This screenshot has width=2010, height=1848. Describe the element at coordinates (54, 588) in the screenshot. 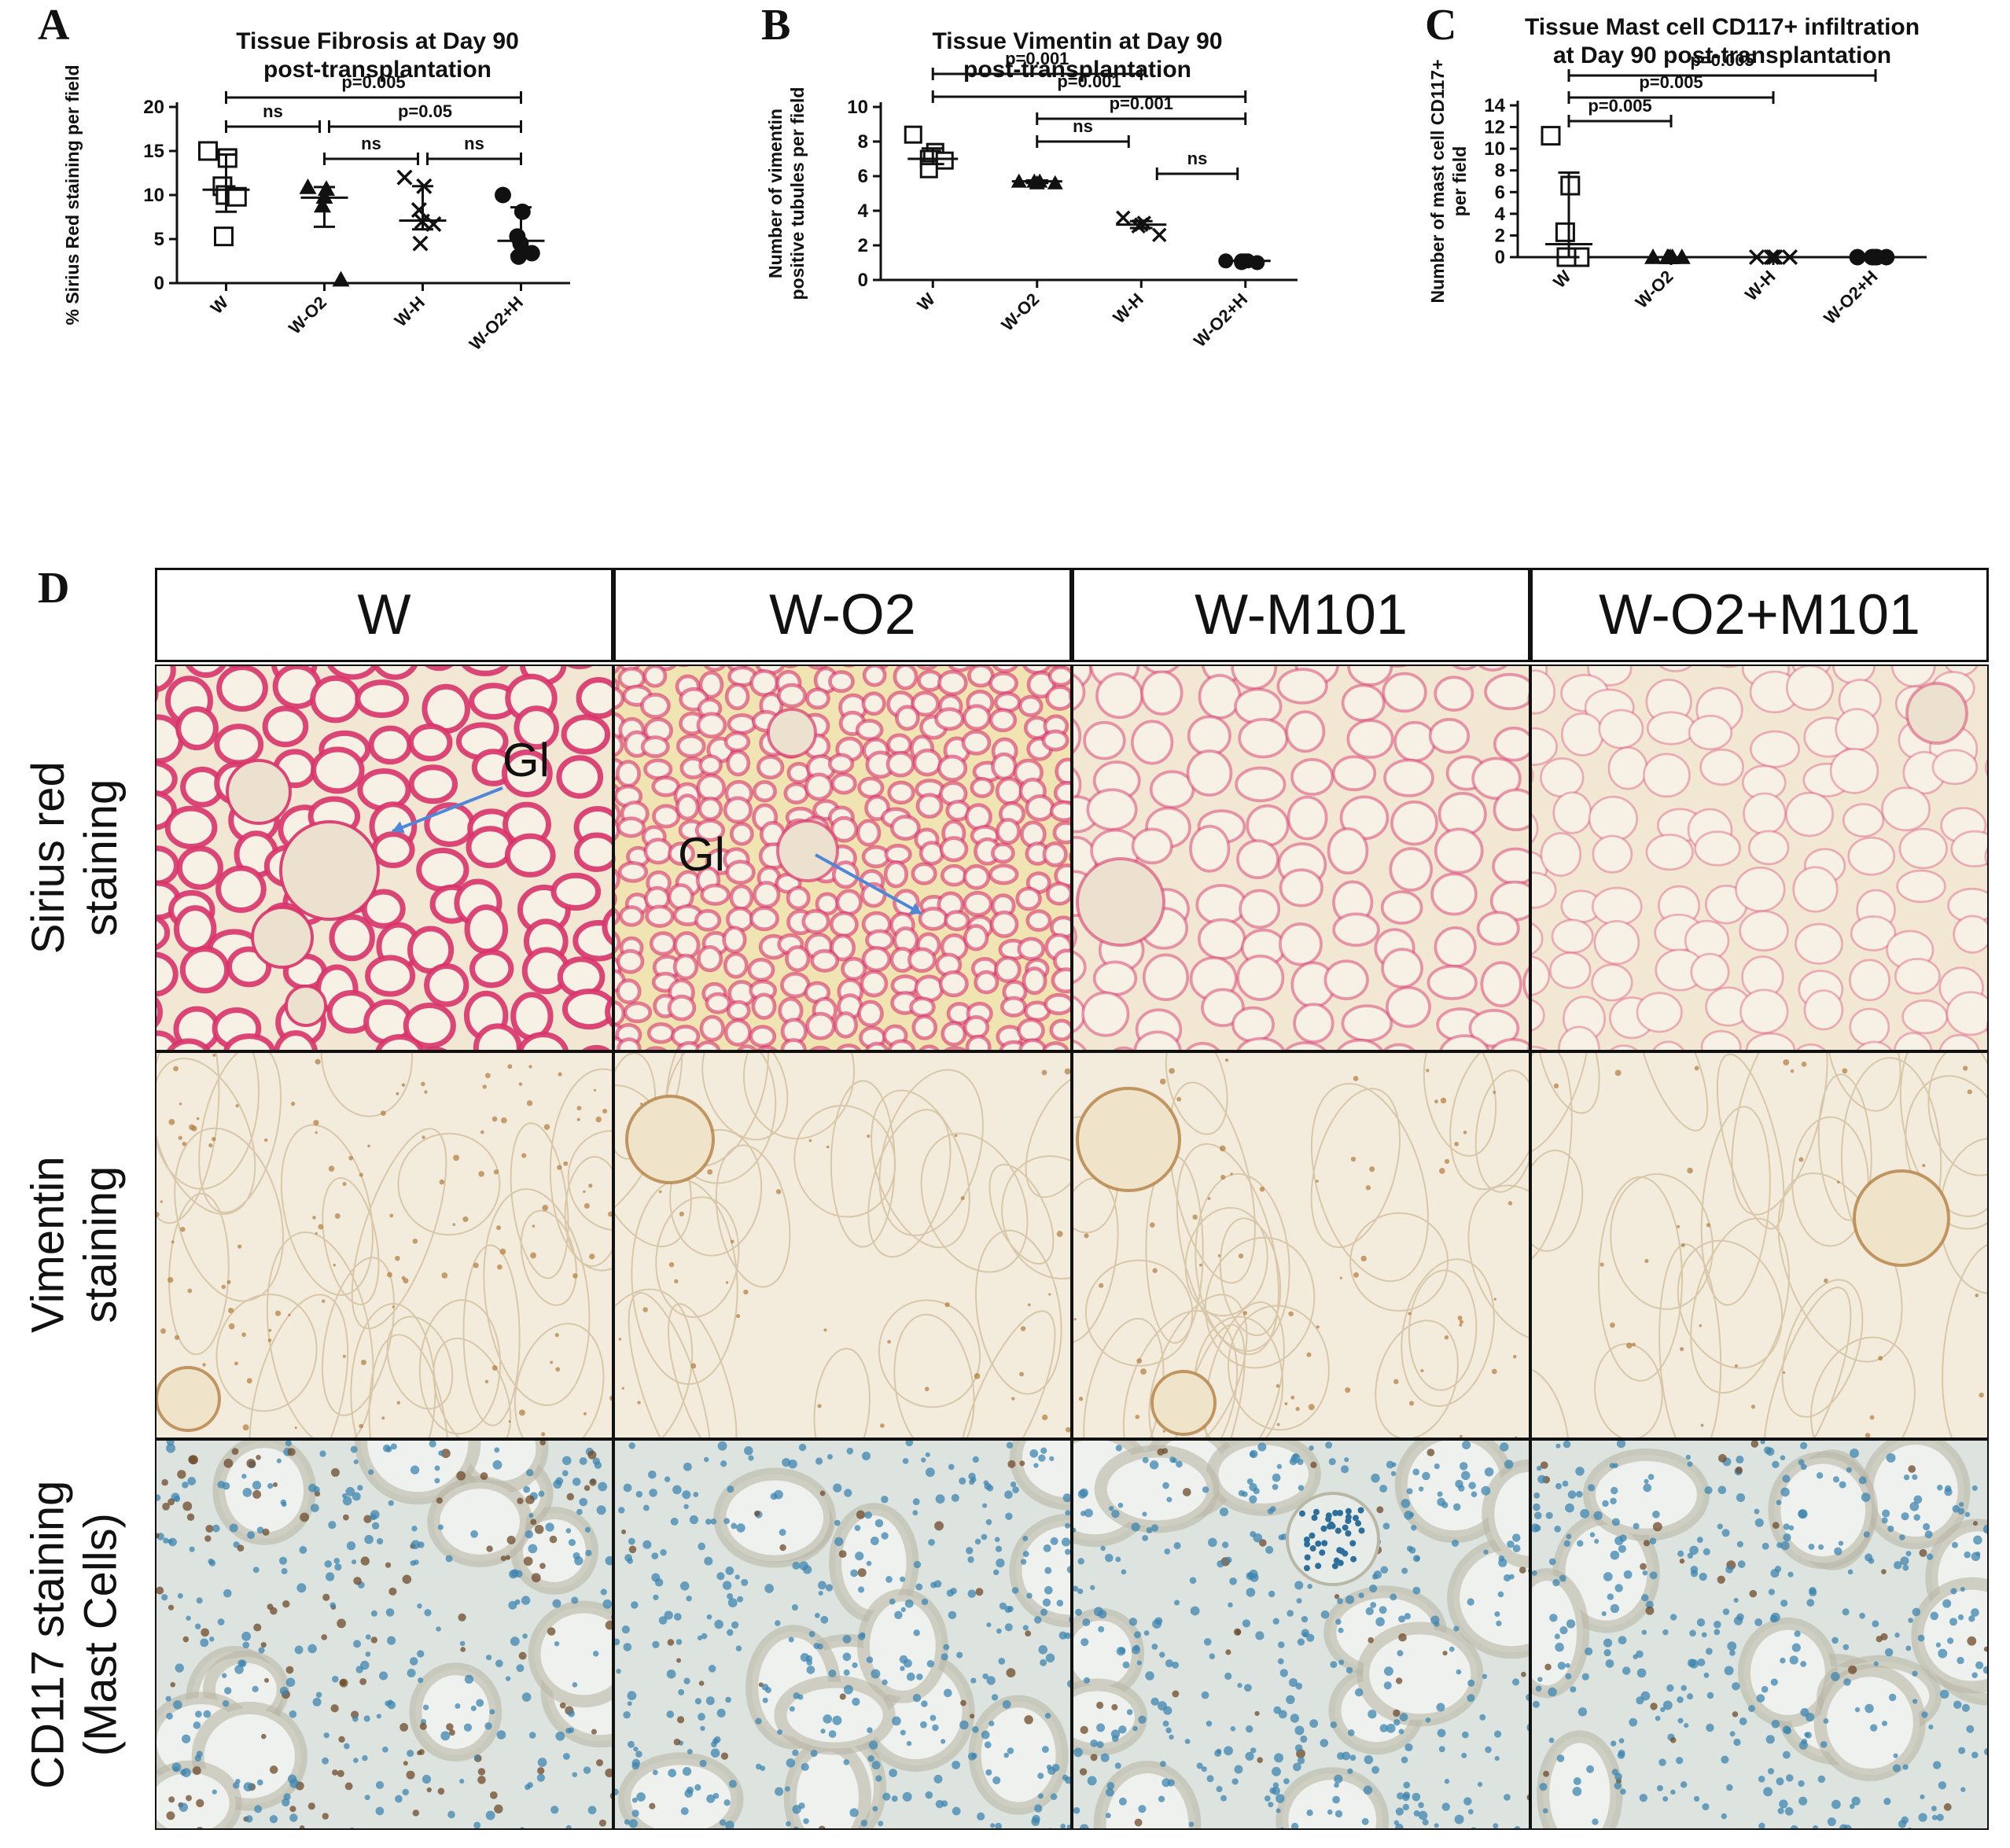

I see `panel-label-d: D` at that location.